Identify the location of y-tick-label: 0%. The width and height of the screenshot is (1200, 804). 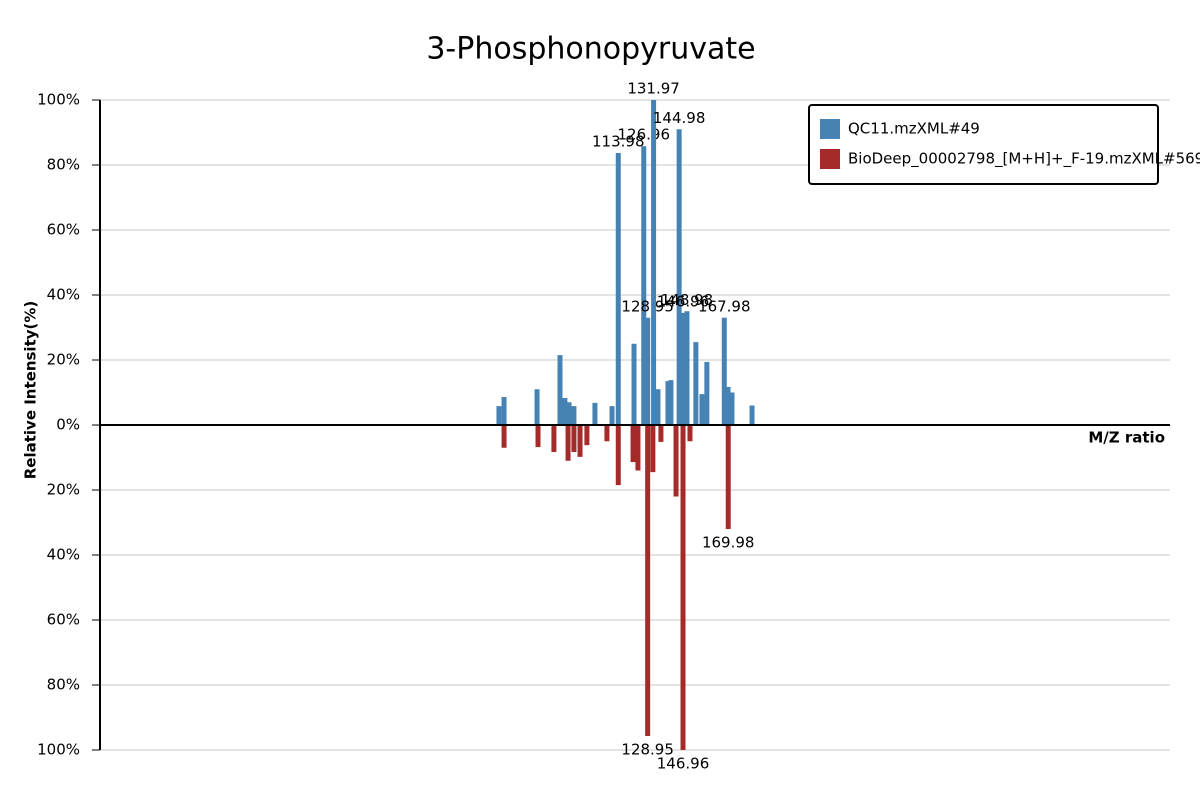
(68, 425).